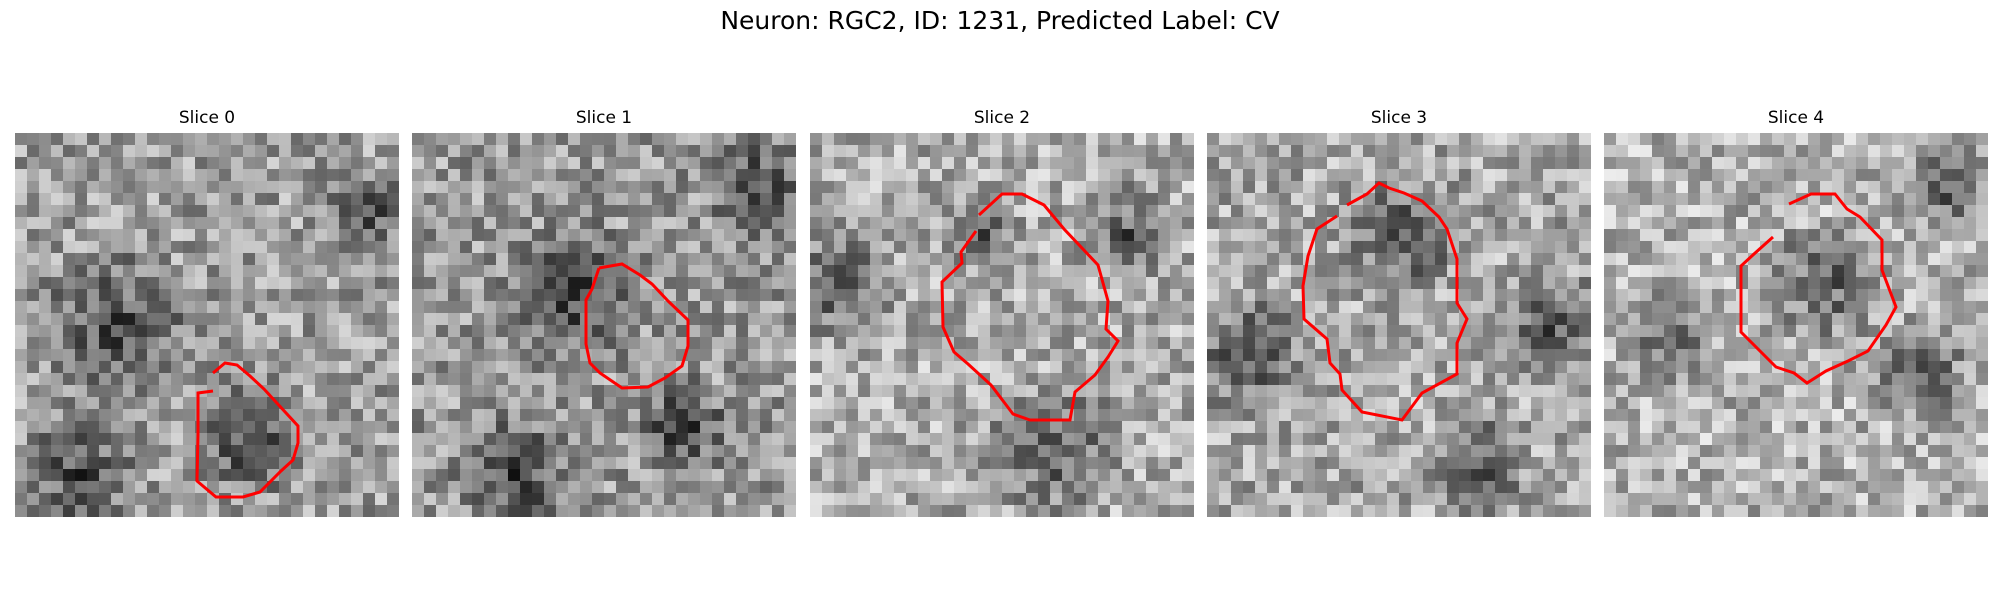 The image size is (2000, 600). I want to click on slice-title-0: Slice 0, so click(207, 118).